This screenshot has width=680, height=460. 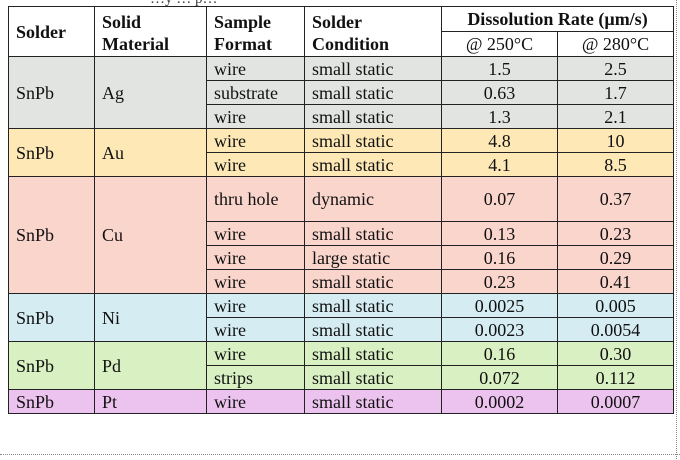 I want to click on table-row: SnPb Pt wire small static 0.0002 0.0007, so click(x=341, y=401).